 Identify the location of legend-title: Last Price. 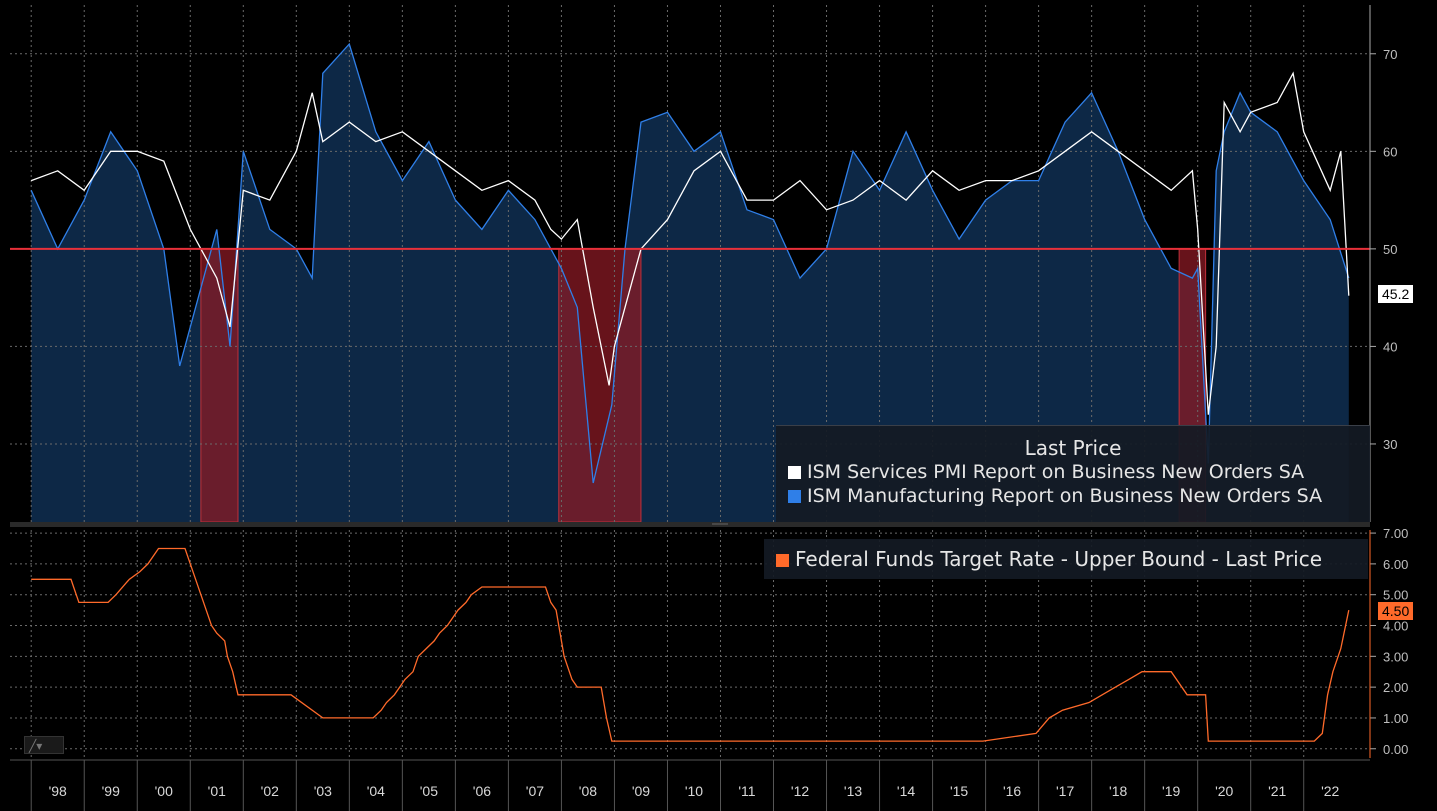
(1073, 448).